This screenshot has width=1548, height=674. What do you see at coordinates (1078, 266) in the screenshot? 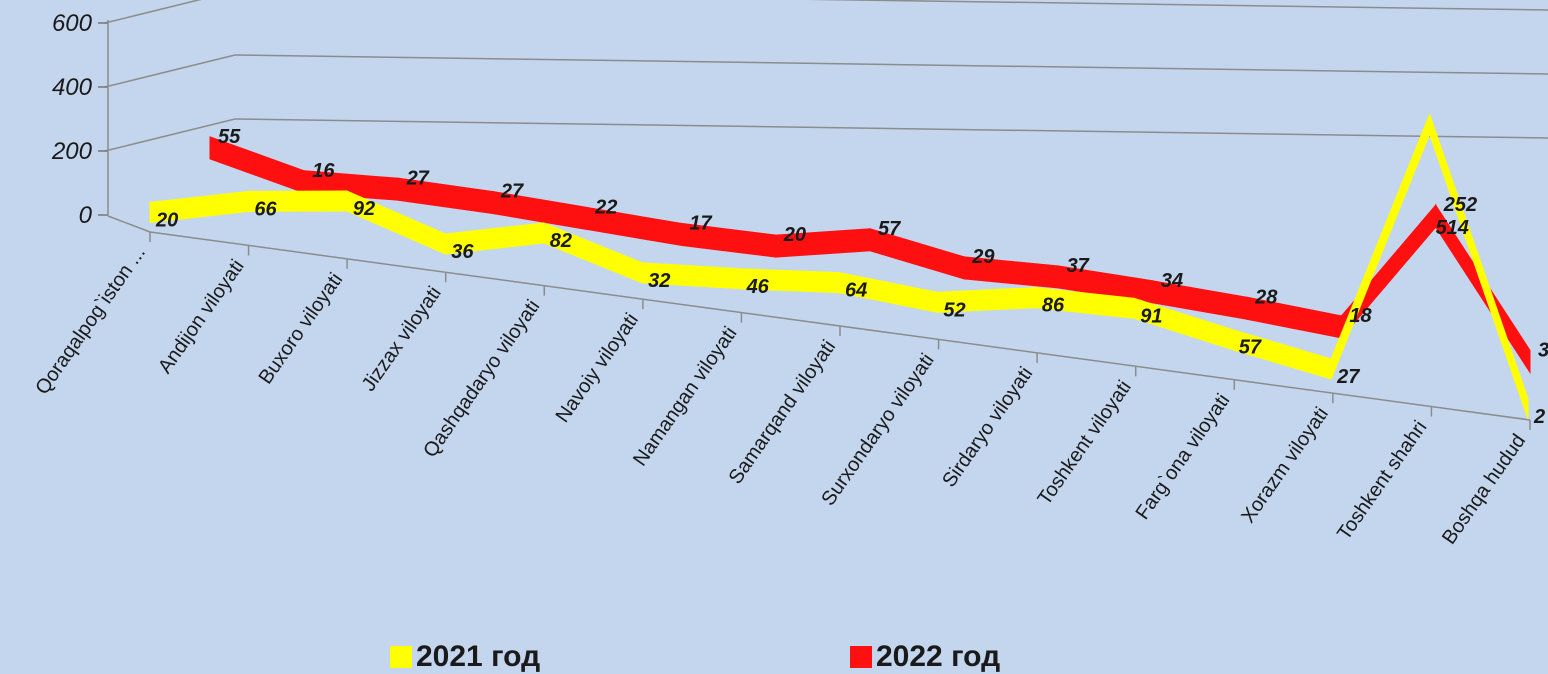
I see `data-label-2022: 37` at bounding box center [1078, 266].